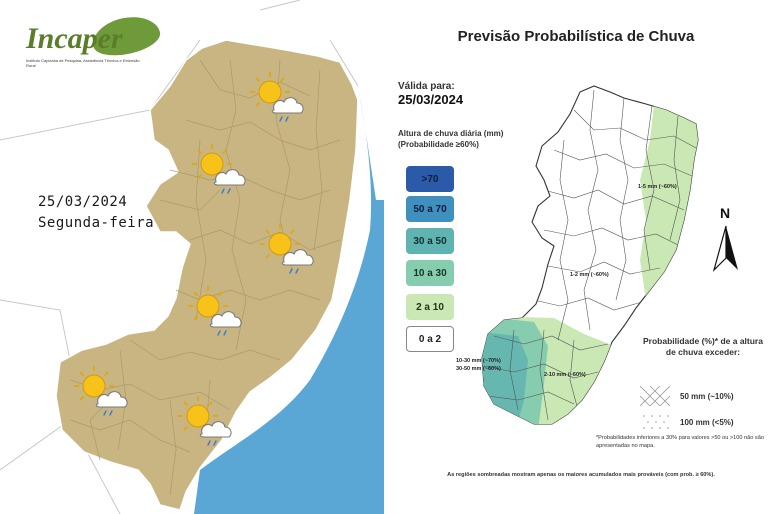 This screenshot has width=768, height=514. What do you see at coordinates (430, 209) in the screenshot?
I see `legend-swatch: 50 a 70` at bounding box center [430, 209].